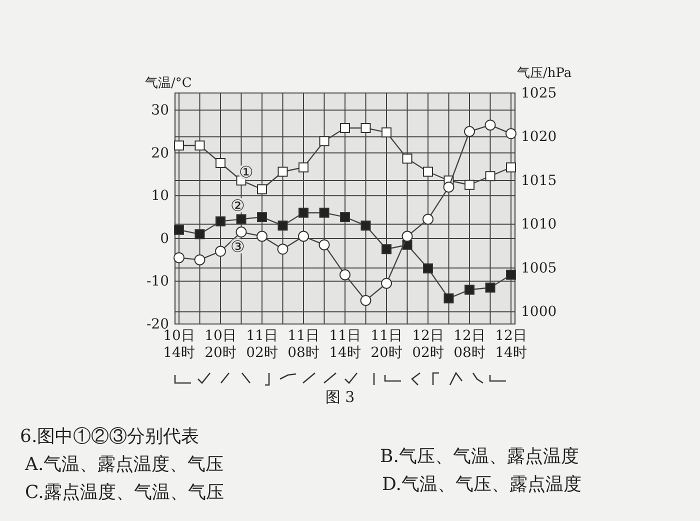 The height and width of the screenshot is (521, 700). Describe the element at coordinates (262, 344) in the screenshot. I see `x-tick-label: 11日 02时` at that location.